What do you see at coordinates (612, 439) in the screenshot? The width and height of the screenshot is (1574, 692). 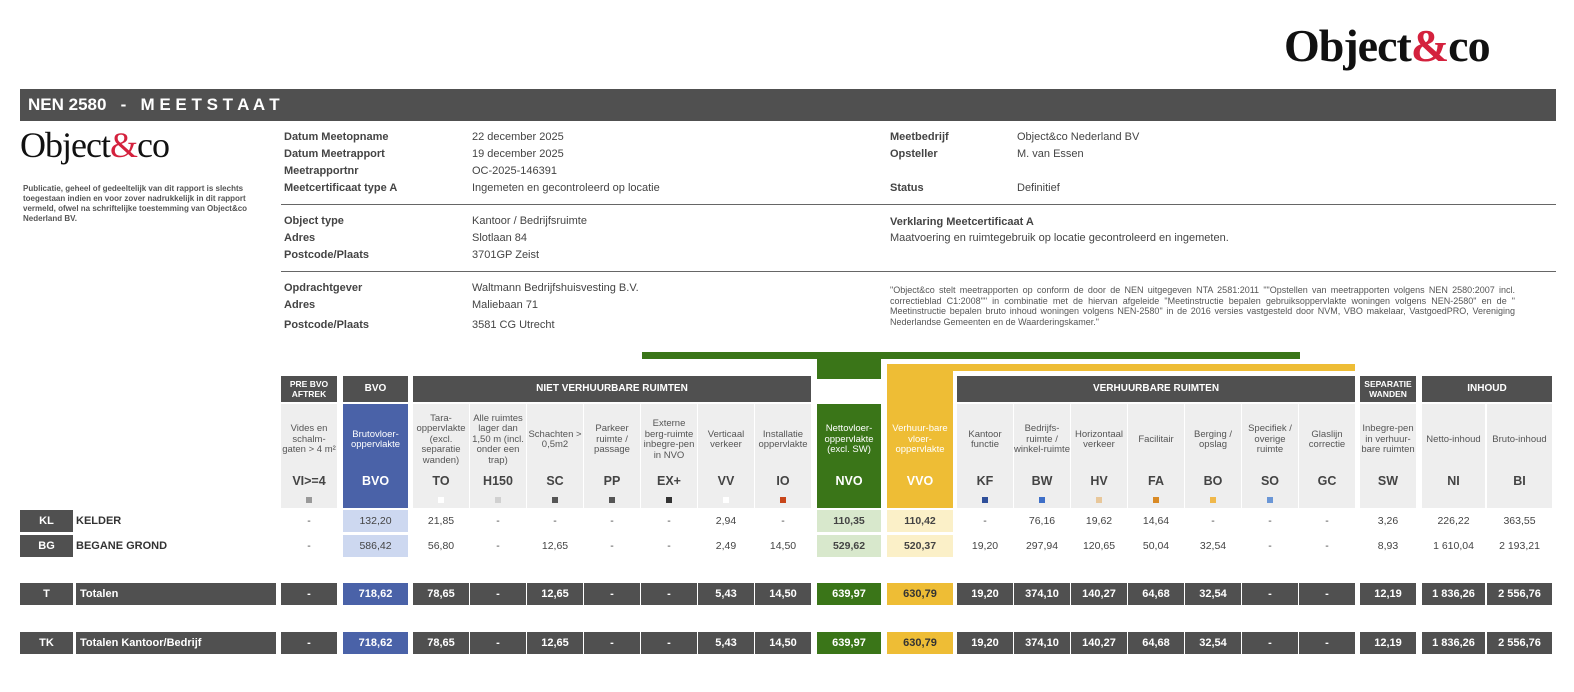 I see `col-desc: Parkeer ruimte / passage` at bounding box center [612, 439].